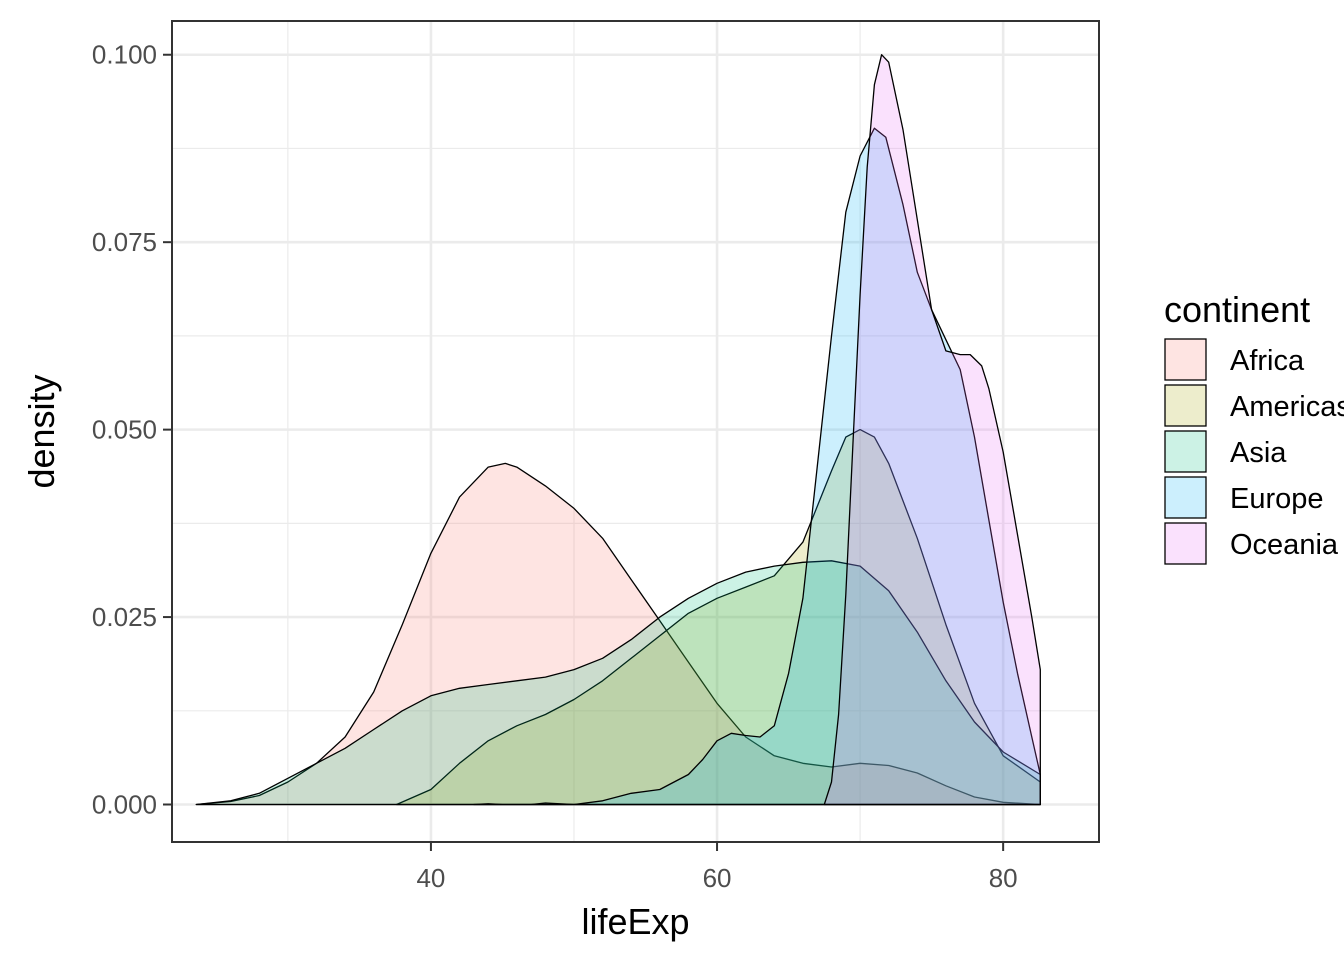 The height and width of the screenshot is (960, 1344). What do you see at coordinates (932, 430) in the screenshot?
I see `density-area-oceania` at bounding box center [932, 430].